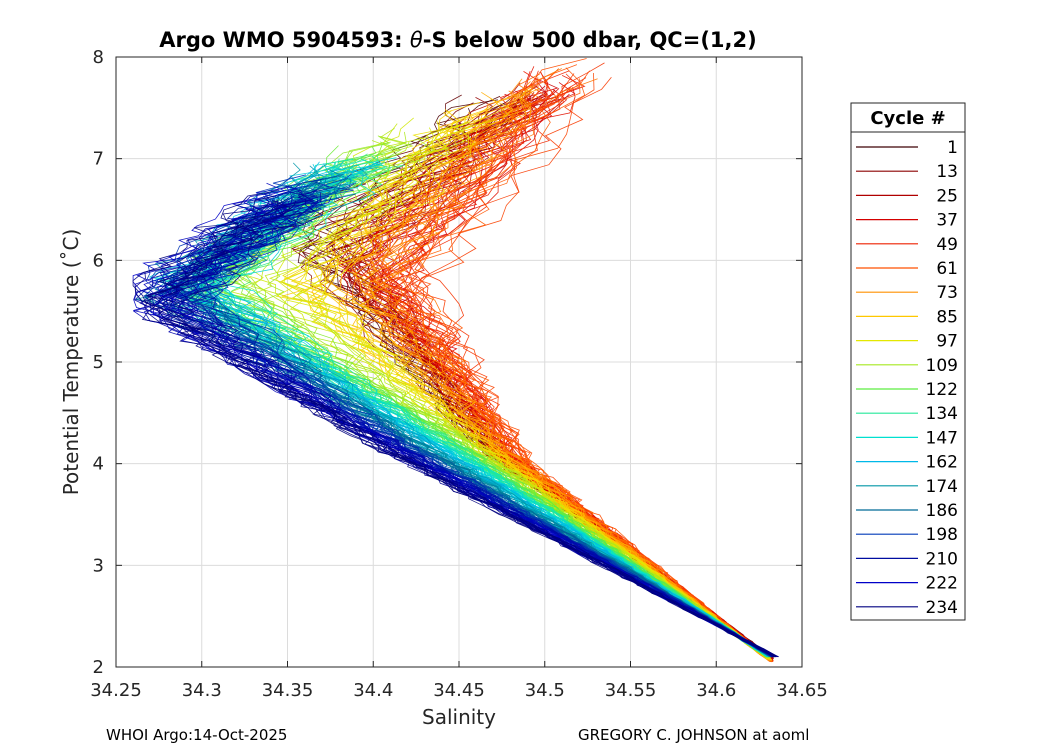 The height and width of the screenshot is (750, 1050). Describe the element at coordinates (197, 735) in the screenshot. I see `footer-left: WHOI Argo:14-Oct-2025` at that location.